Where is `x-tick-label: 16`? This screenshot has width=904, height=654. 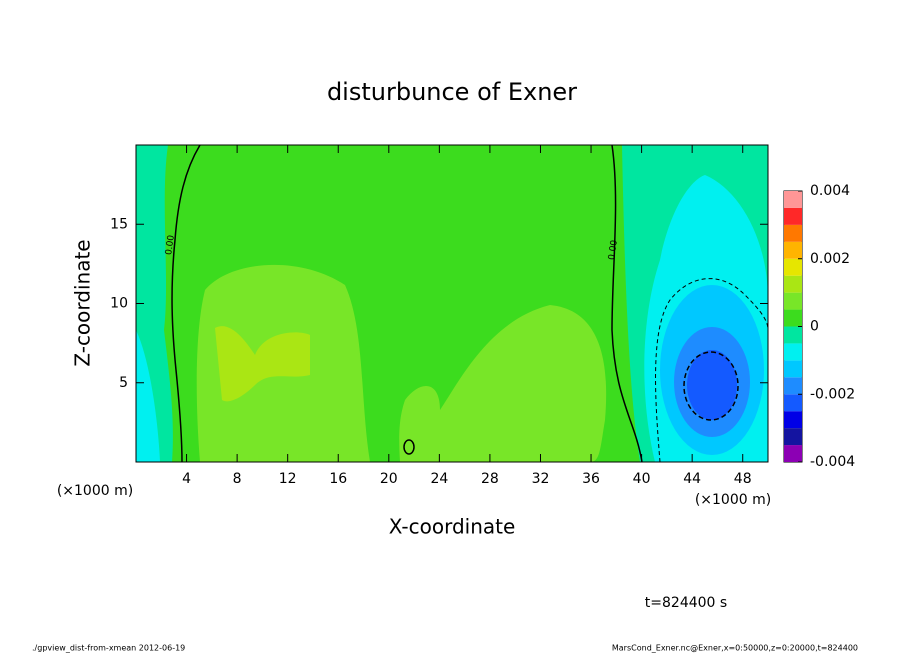 x-tick-label: 16 is located at coordinates (338, 479).